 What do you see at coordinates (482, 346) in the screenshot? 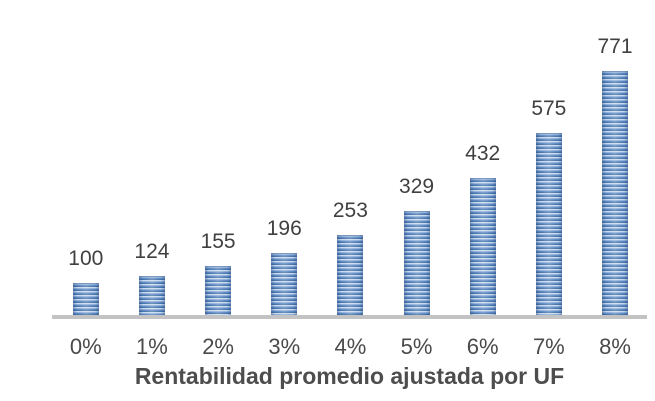
I see `x-tick-label: 6%` at bounding box center [482, 346].